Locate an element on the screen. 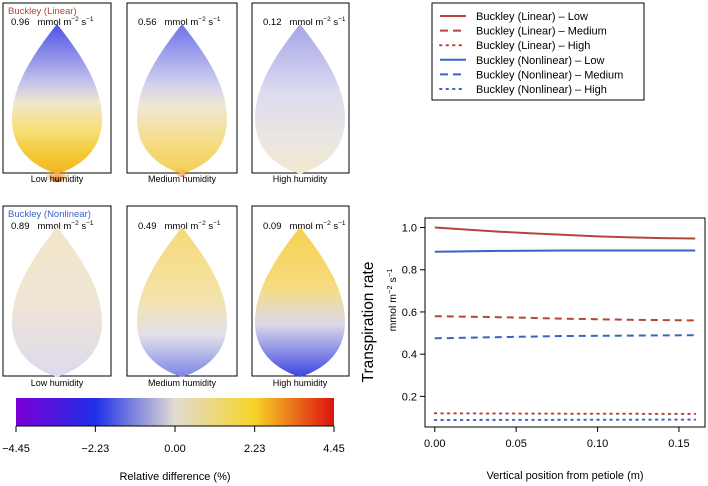  x-axis-title: Vertical position from petiole (m) is located at coordinates (564, 476).